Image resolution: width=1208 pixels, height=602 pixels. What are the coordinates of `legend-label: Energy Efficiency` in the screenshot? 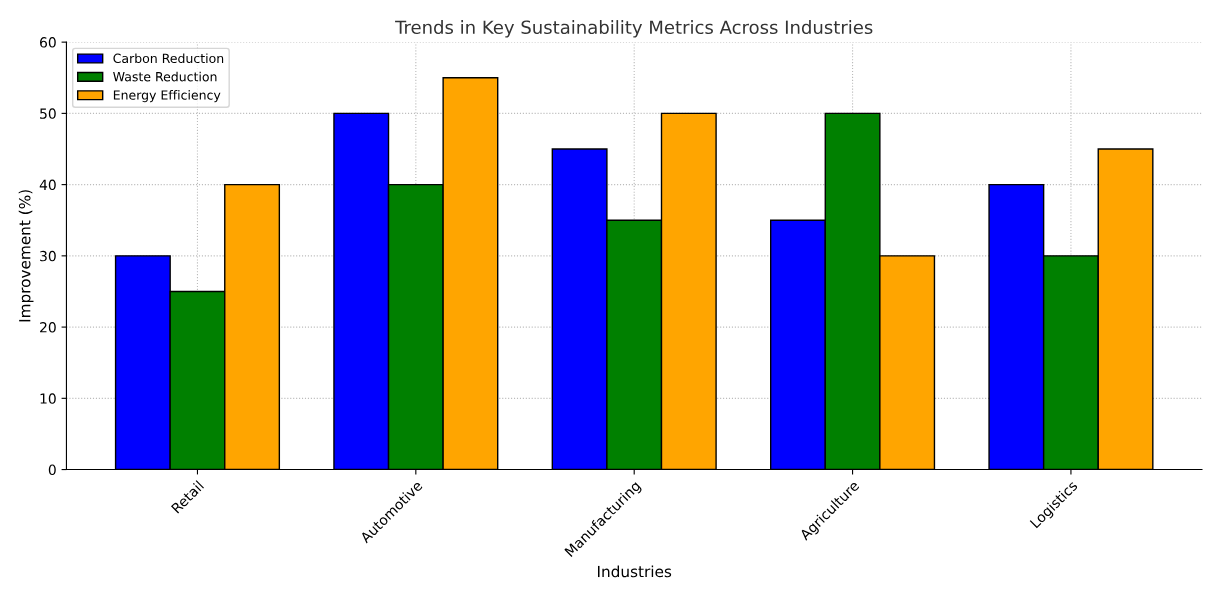 It's located at (167, 96).